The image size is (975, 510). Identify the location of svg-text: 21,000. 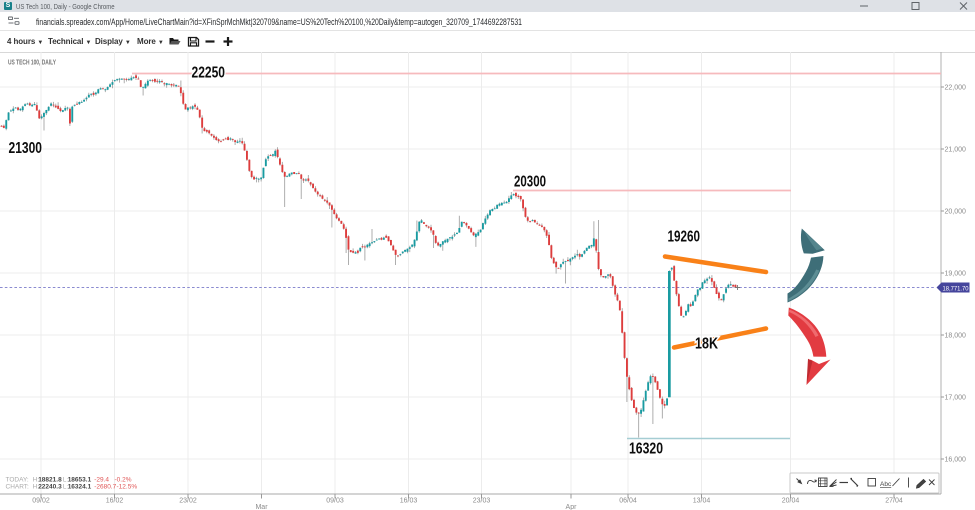
(956, 150).